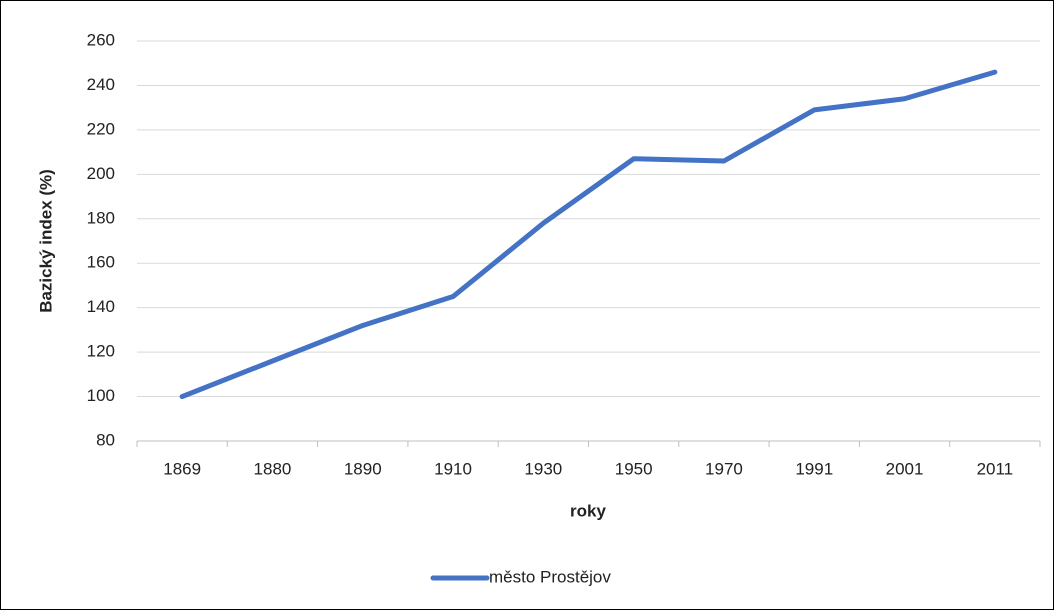 The width and height of the screenshot is (1054, 610). I want to click on y-tick-label: 180, so click(101, 217).